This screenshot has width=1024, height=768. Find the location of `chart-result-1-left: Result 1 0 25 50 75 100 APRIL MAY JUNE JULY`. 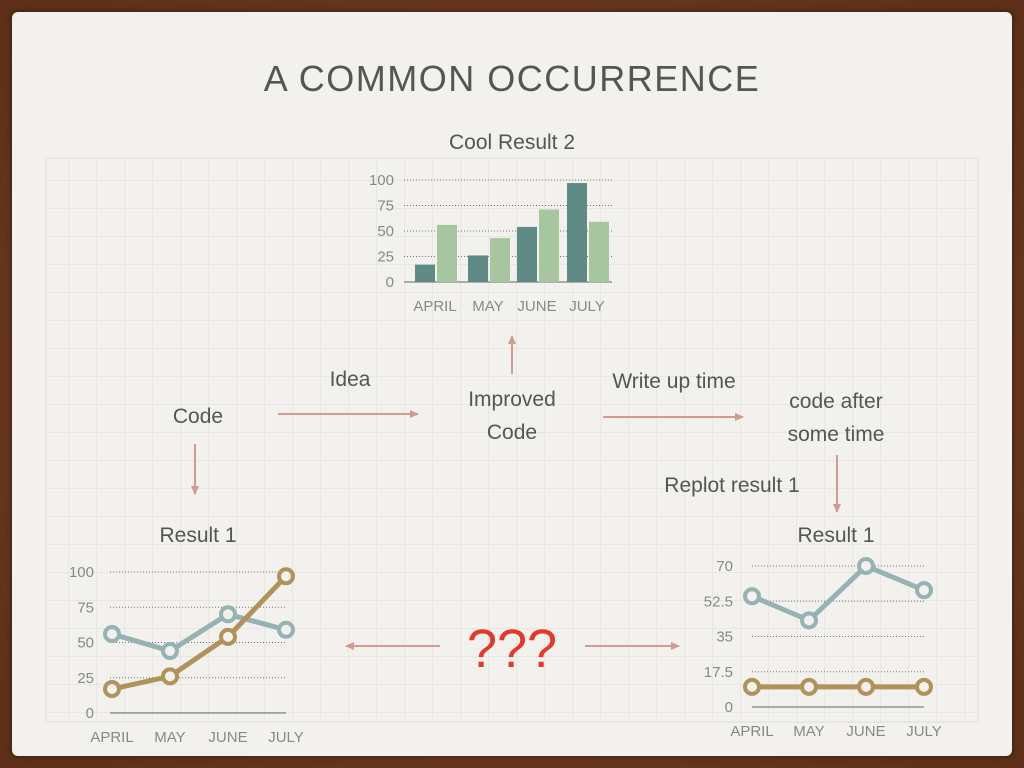

chart-result-1-left: Result 1 0 25 50 75 100 APRIL MAY JUNE JULY is located at coordinates (186, 635).